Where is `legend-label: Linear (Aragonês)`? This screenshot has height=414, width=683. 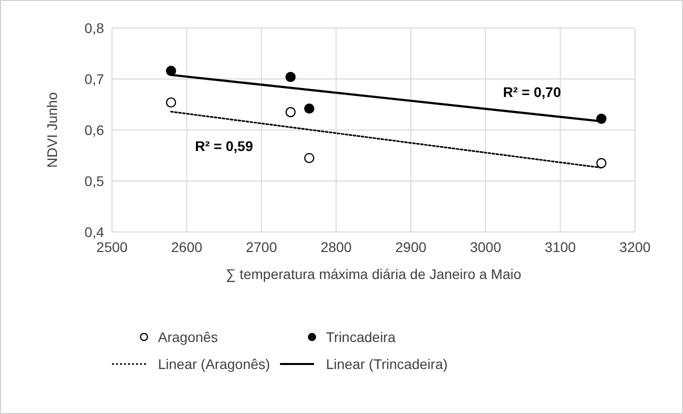 legend-label: Linear (Aragonês) is located at coordinates (214, 364).